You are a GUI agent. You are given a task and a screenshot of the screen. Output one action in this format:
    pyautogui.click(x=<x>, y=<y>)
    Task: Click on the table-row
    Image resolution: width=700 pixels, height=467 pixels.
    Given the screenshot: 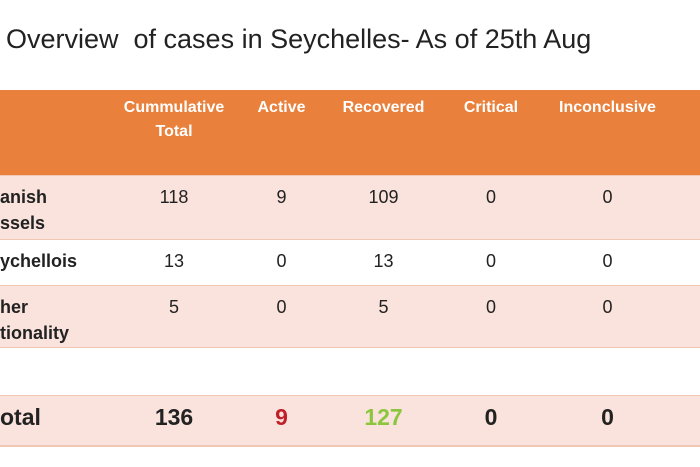 What is the action you would take?
    pyautogui.click(x=350, y=371)
    